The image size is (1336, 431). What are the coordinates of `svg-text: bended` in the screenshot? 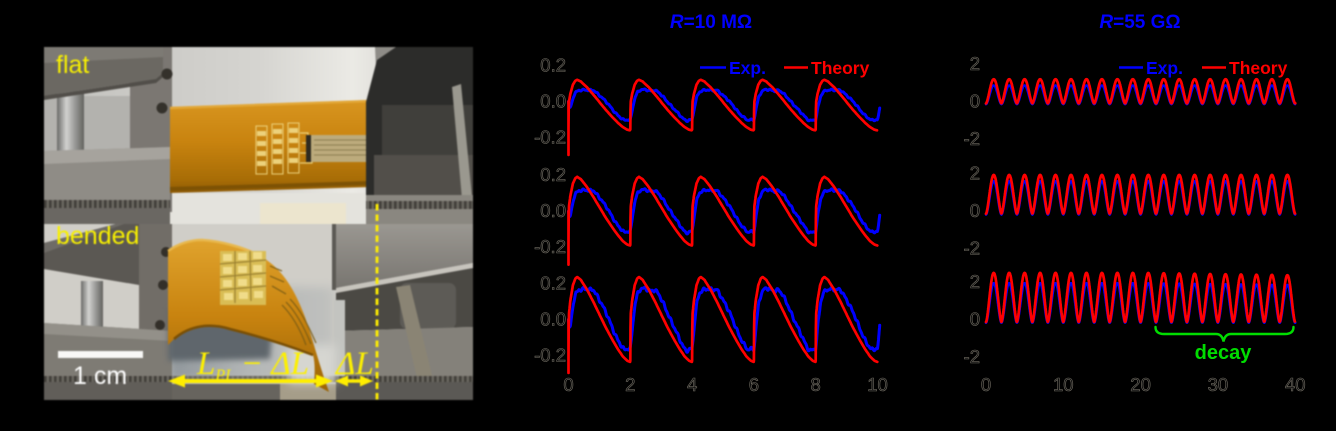 It's located at (97, 236).